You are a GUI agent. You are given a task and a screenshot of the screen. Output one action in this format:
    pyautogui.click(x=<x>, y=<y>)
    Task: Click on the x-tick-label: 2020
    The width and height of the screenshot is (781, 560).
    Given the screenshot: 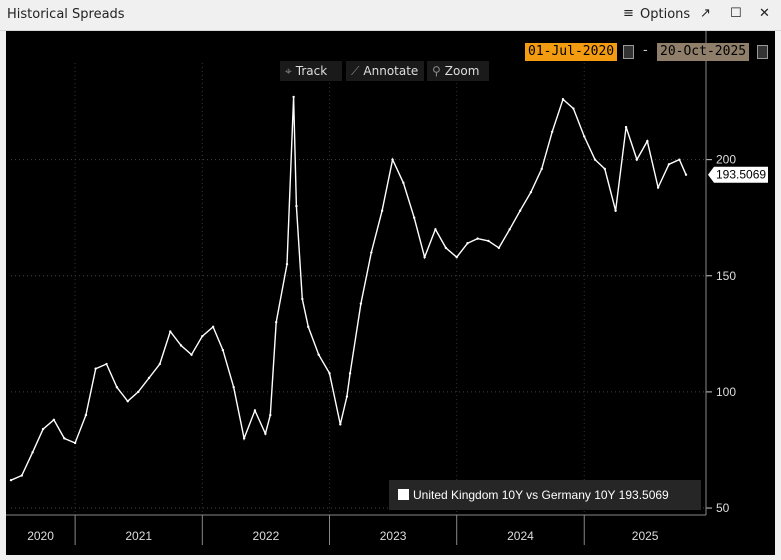 What is the action you would take?
    pyautogui.click(x=40, y=536)
    